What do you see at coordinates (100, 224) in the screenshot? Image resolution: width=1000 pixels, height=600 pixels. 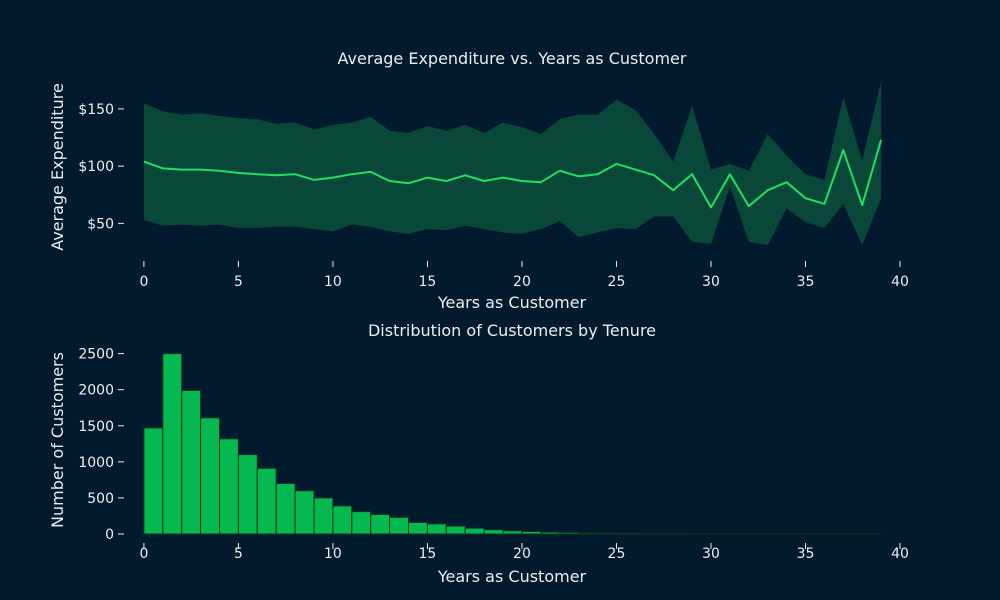 I see `top-y-tick-label: $50` at bounding box center [100, 224].